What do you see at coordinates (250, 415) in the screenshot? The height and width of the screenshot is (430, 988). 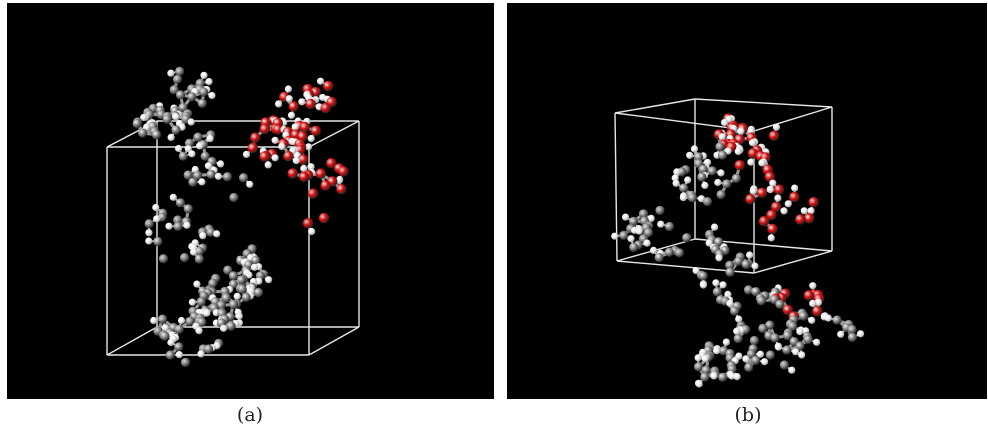 I see `caption-a: (a)` at bounding box center [250, 415].